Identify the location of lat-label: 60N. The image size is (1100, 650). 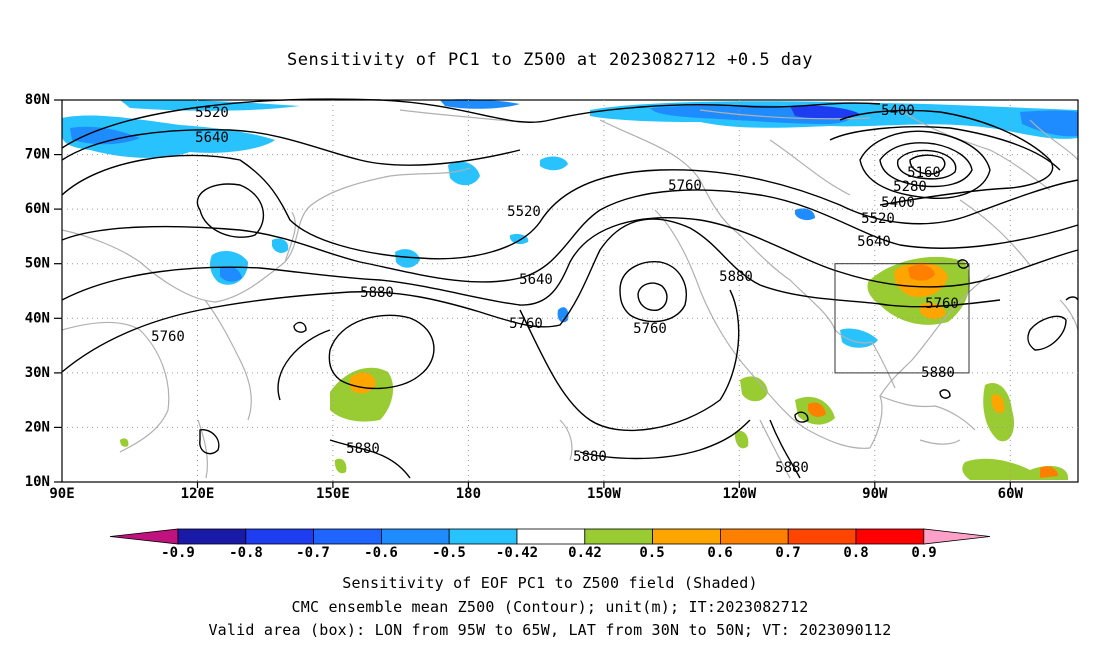
(37, 209).